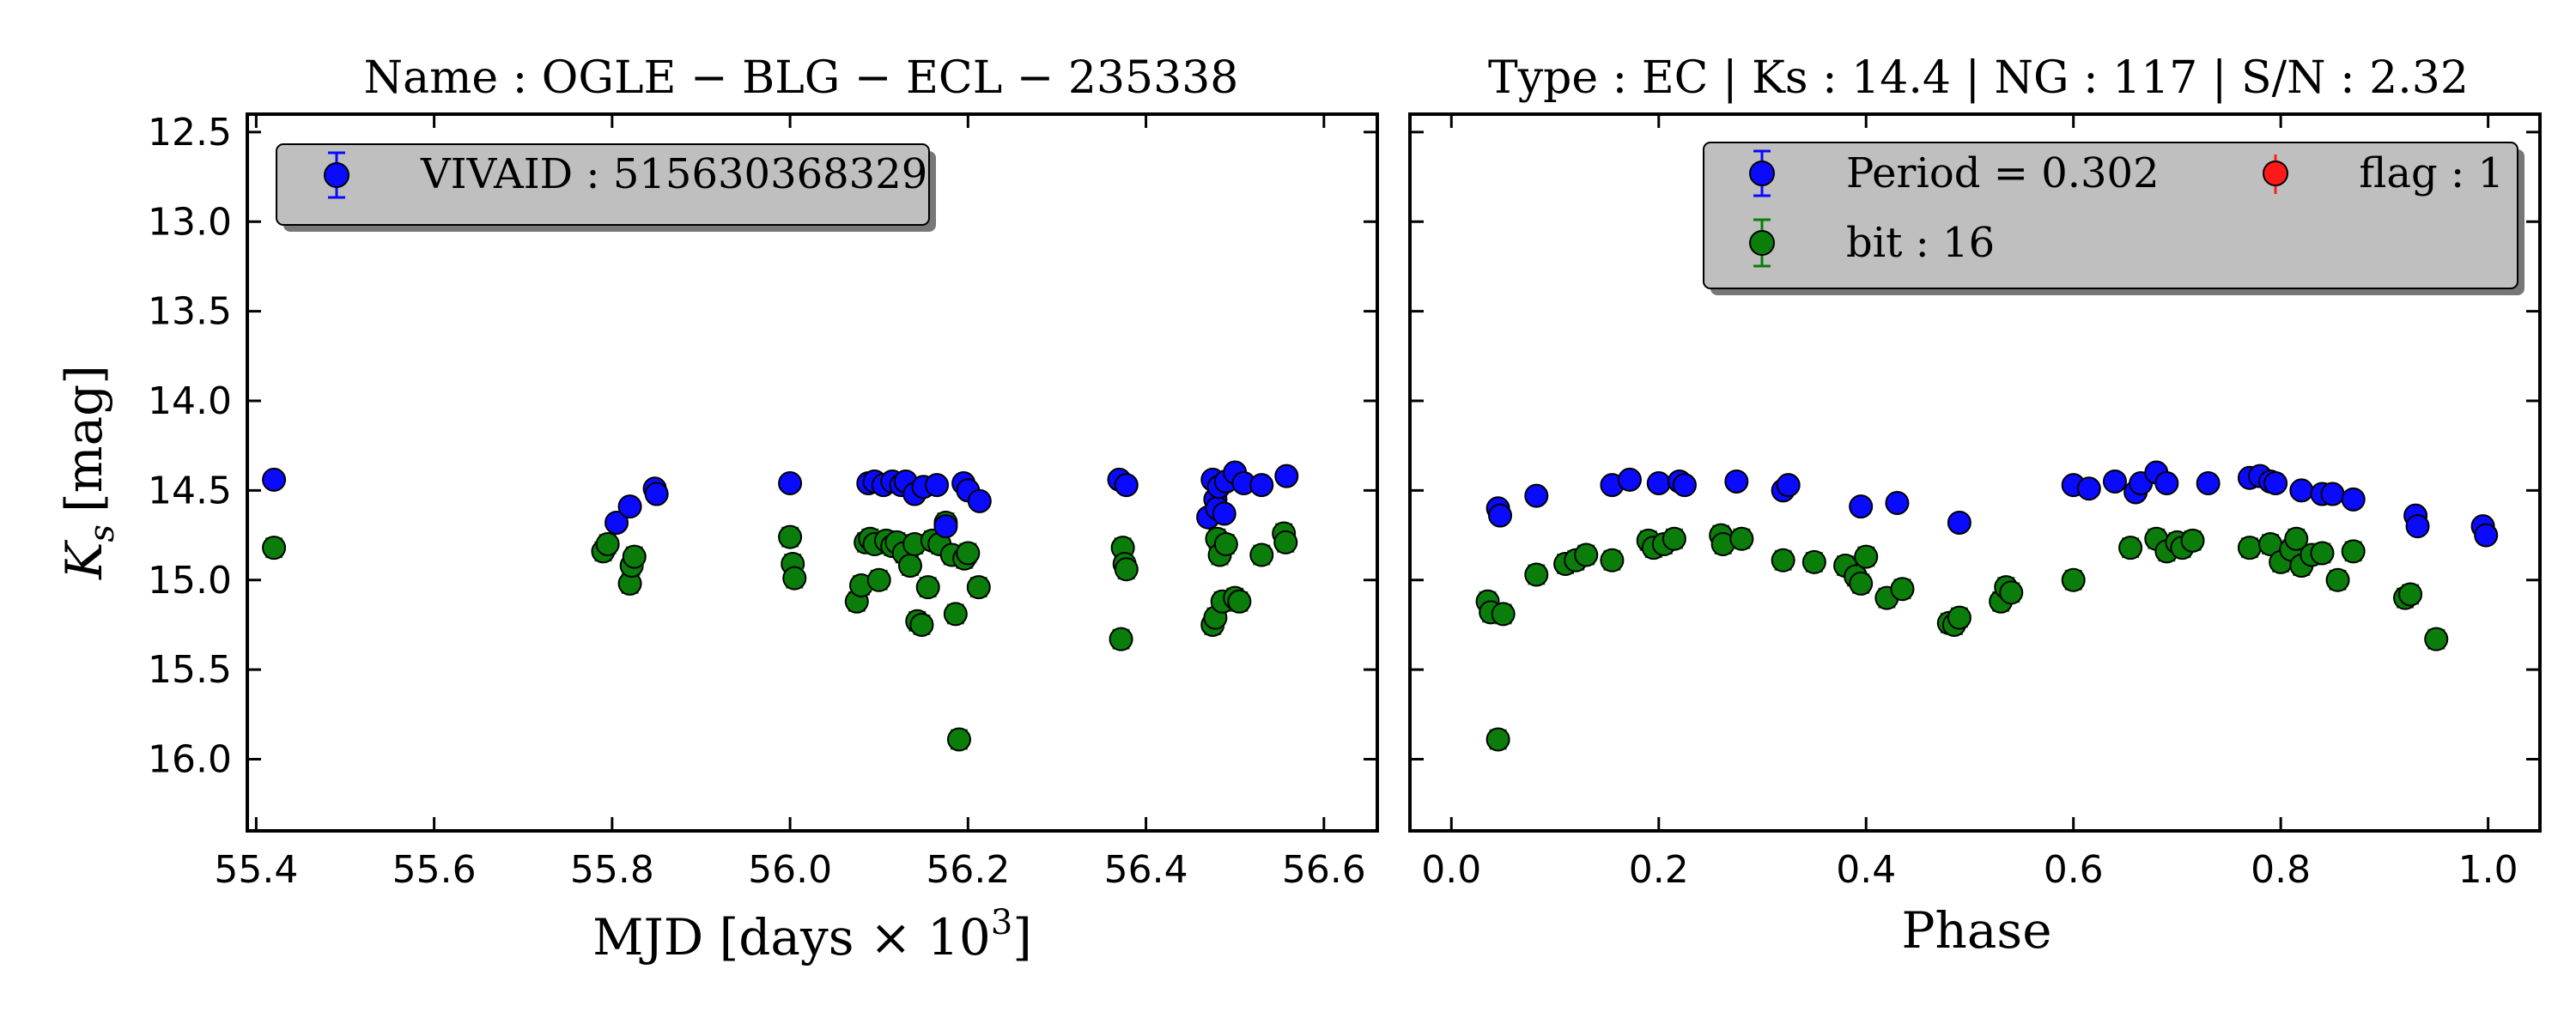 The height and width of the screenshot is (1030, 2576). I want to click on legend-marker-bit, so click(1762, 243).